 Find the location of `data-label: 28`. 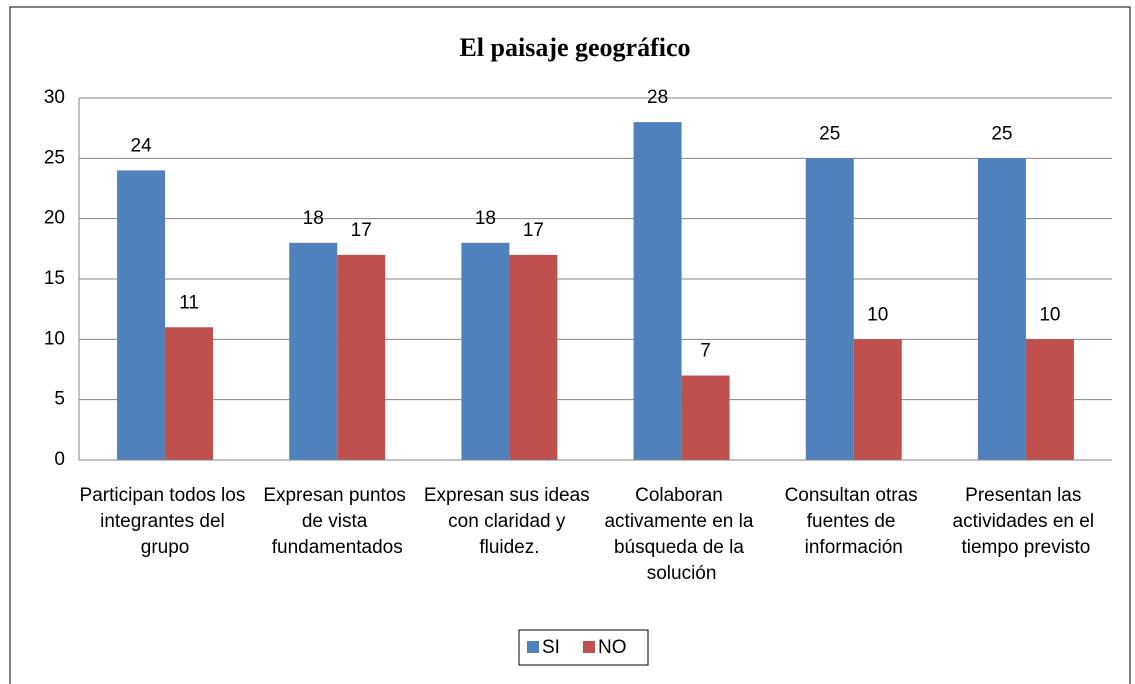

data-label: 28 is located at coordinates (657, 97).